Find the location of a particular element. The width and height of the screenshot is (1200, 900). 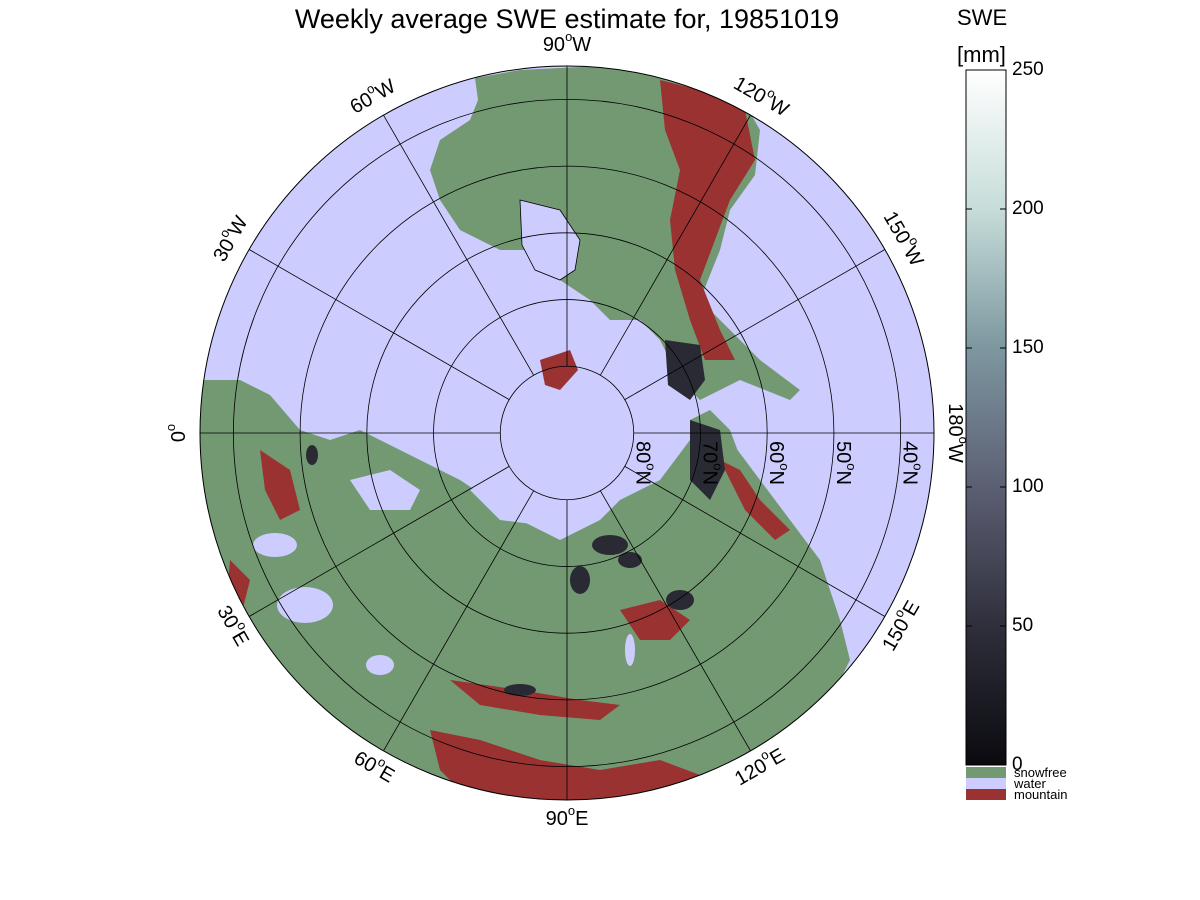

colorbar-tick-label: 0 is located at coordinates (1017, 764).